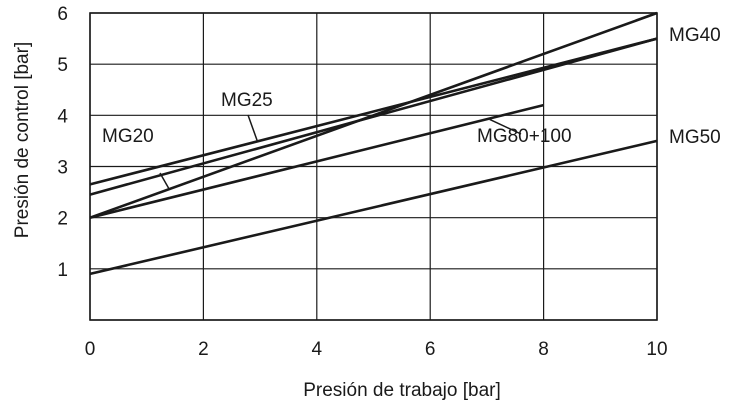  What do you see at coordinates (165, 181) in the screenshot?
I see `leader-line-mg20` at bounding box center [165, 181].